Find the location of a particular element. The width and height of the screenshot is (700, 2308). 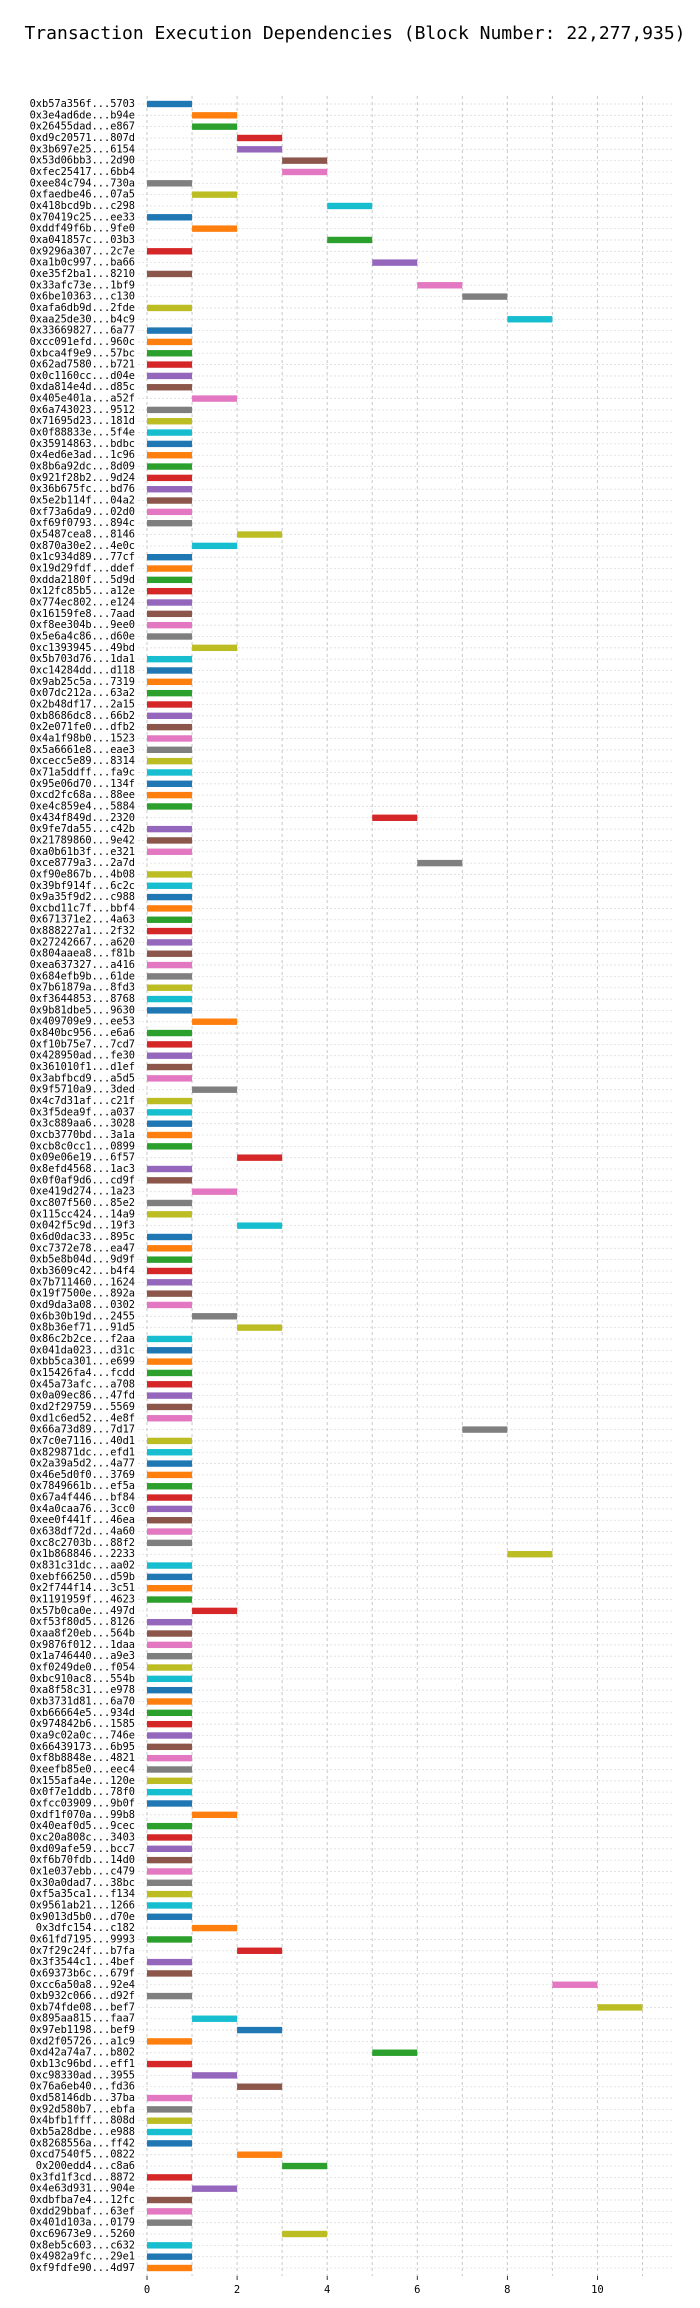

y-tick-label: 0x1e037ebb...c479 is located at coordinates (82, 1871).